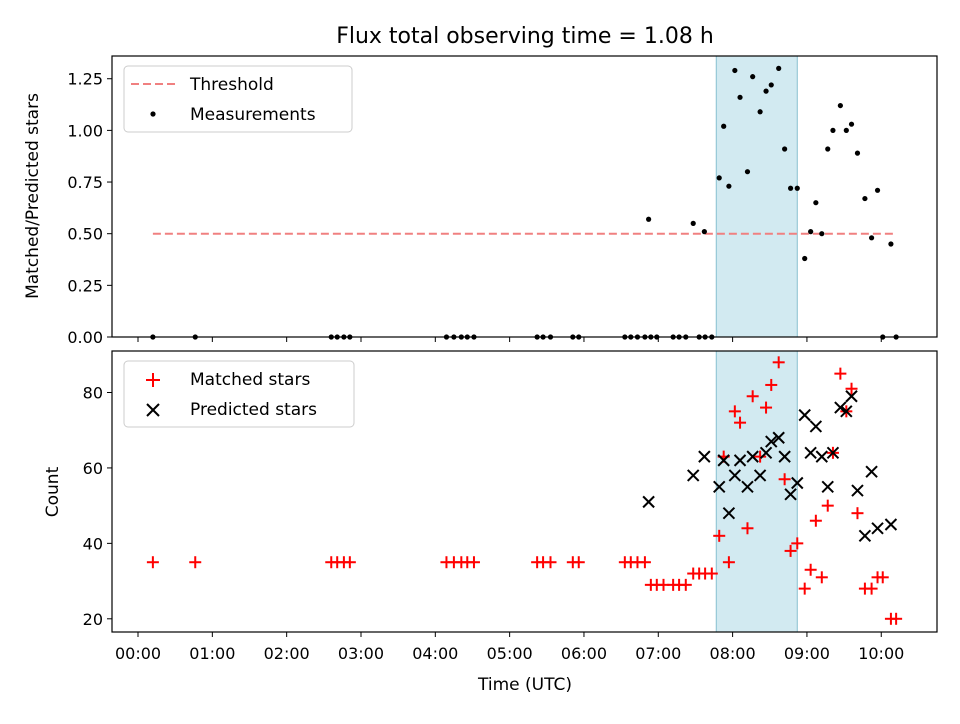  Describe the element at coordinates (153, 410) in the screenshot. I see `legend-predicted-swatch` at that location.